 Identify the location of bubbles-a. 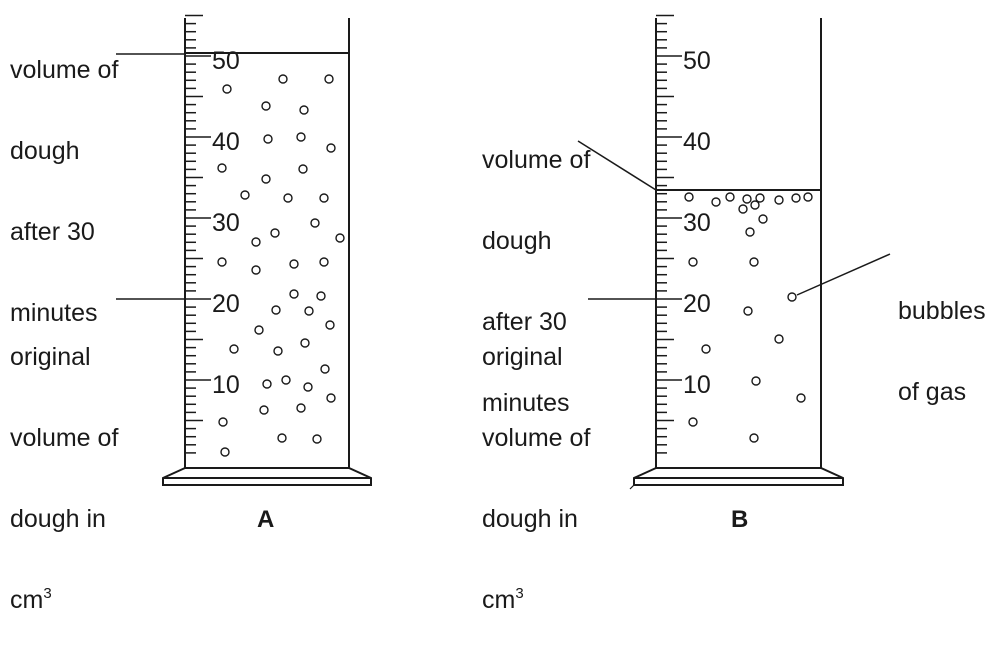
(281, 265).